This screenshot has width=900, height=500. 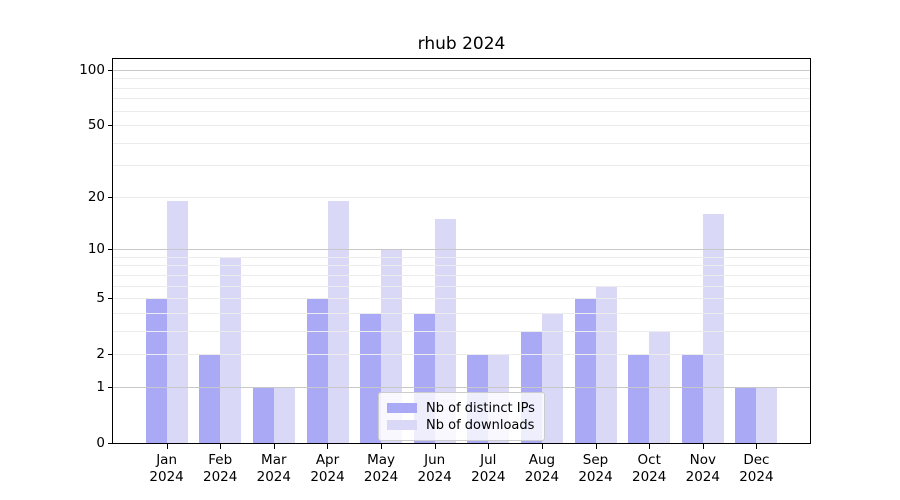 What do you see at coordinates (488, 446) in the screenshot?
I see `x-tick-mark-jul` at bounding box center [488, 446].